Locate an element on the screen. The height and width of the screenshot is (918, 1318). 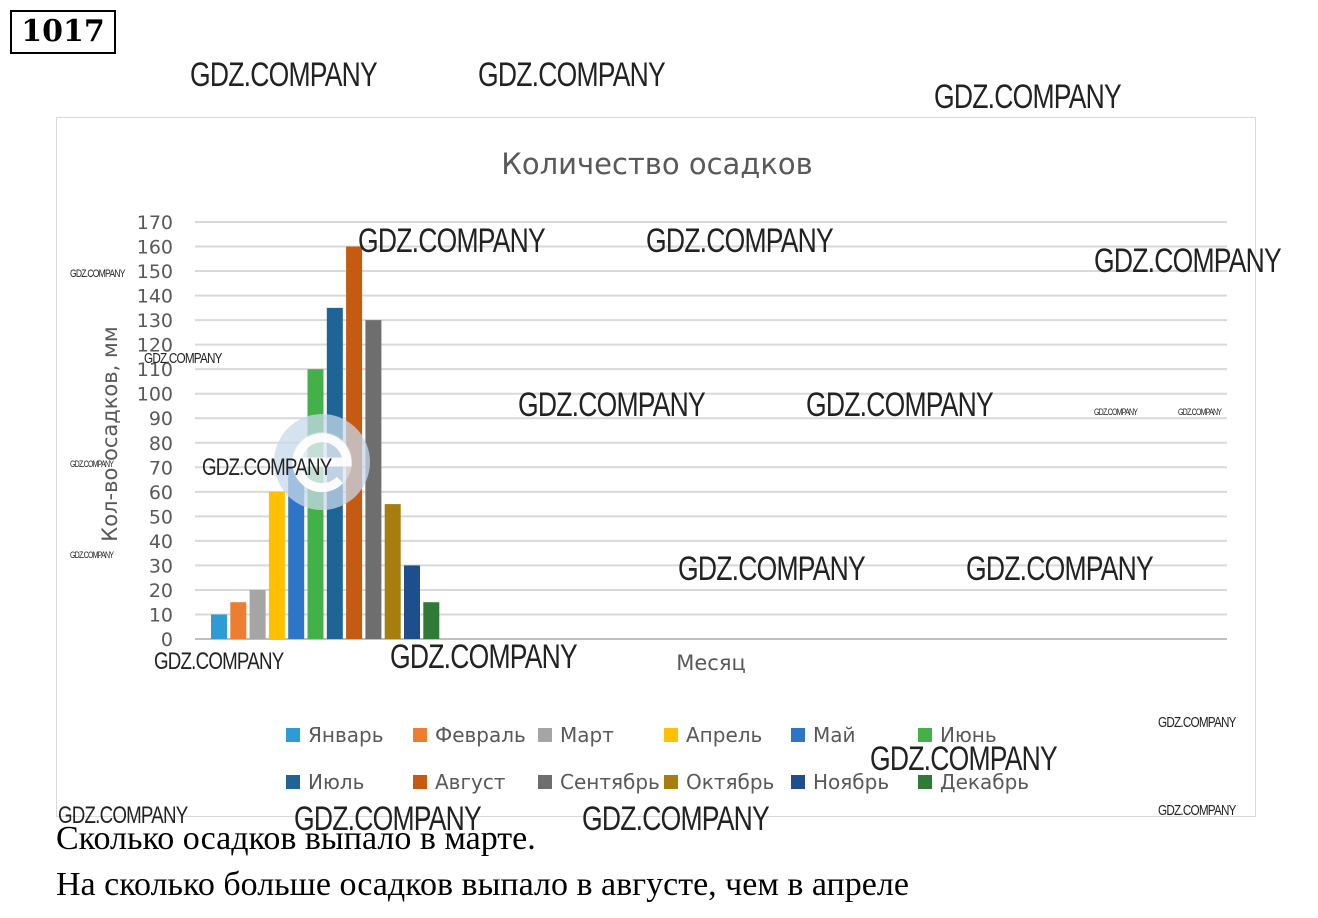
y-tick-label: 30 is located at coordinates (161, 566).